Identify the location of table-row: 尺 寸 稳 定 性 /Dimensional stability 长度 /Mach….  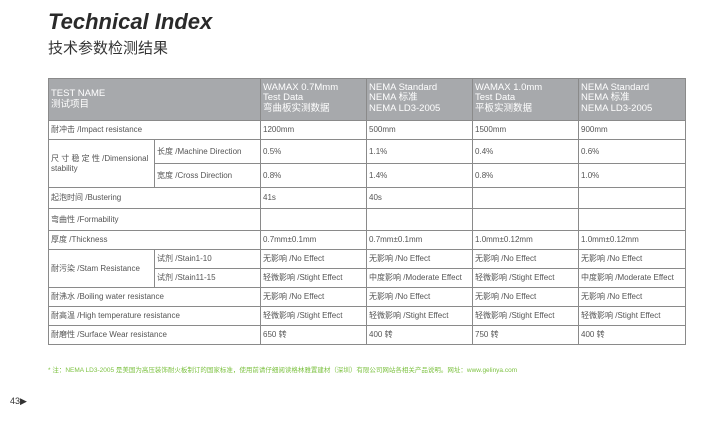
(367, 163).